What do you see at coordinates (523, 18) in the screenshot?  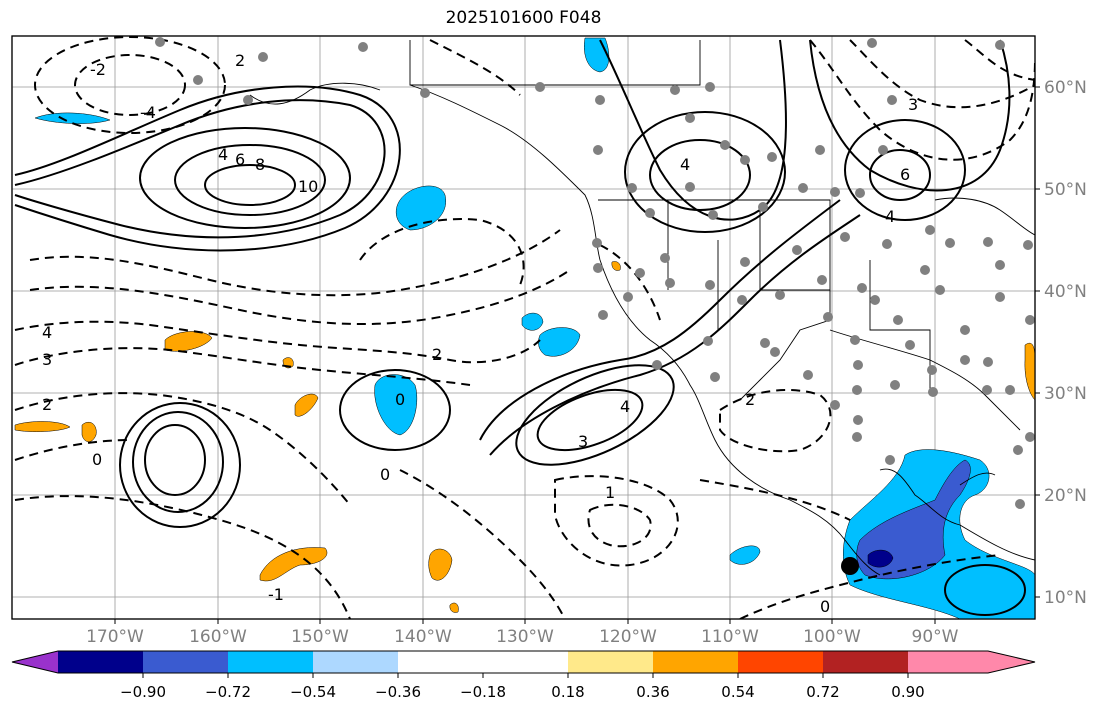 I see `map-title: 2025101600 F048` at bounding box center [523, 18].